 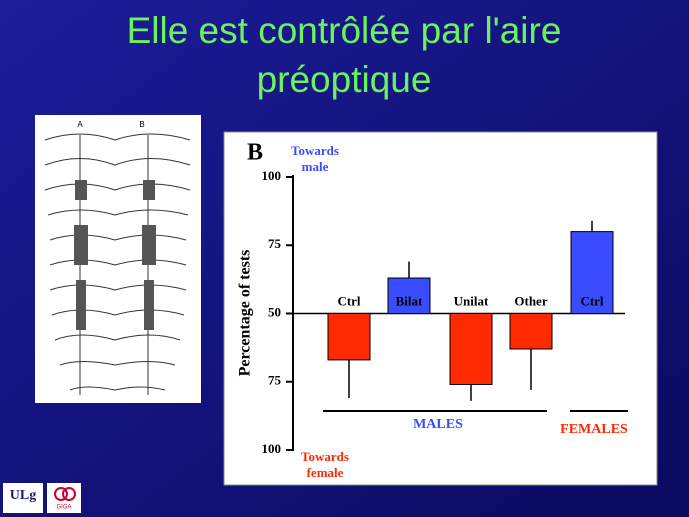 I want to click on title: préoptique, so click(x=344, y=79).